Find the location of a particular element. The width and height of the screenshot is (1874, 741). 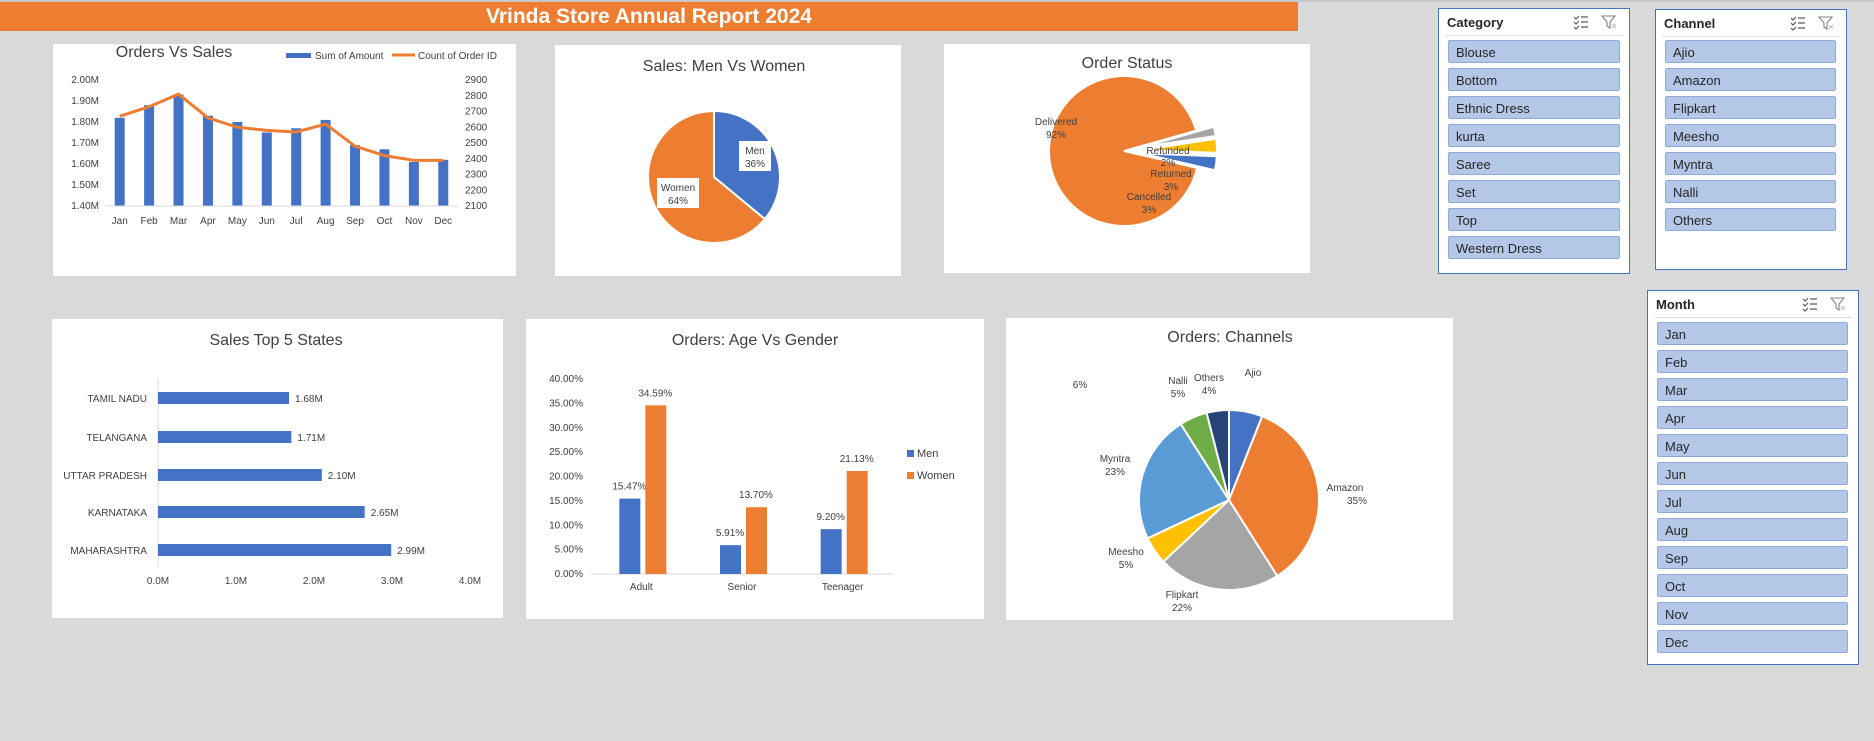

bar-value-label: 9.20% is located at coordinates (830, 517).